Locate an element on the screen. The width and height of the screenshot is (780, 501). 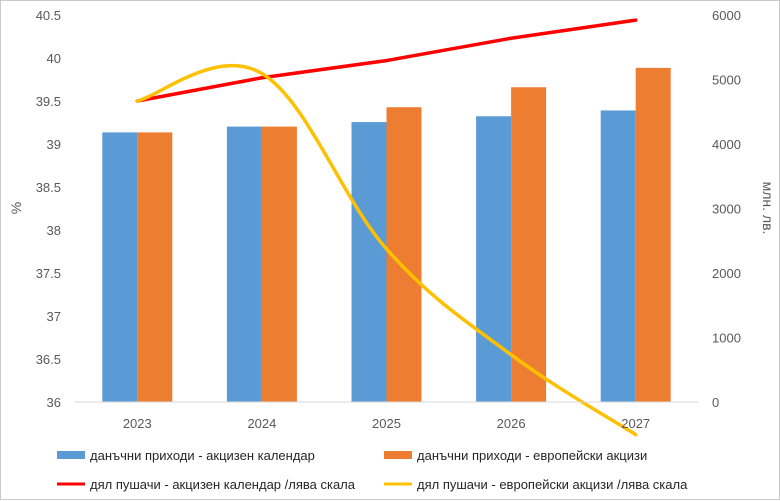
left-axis-title: % is located at coordinates (16, 208).